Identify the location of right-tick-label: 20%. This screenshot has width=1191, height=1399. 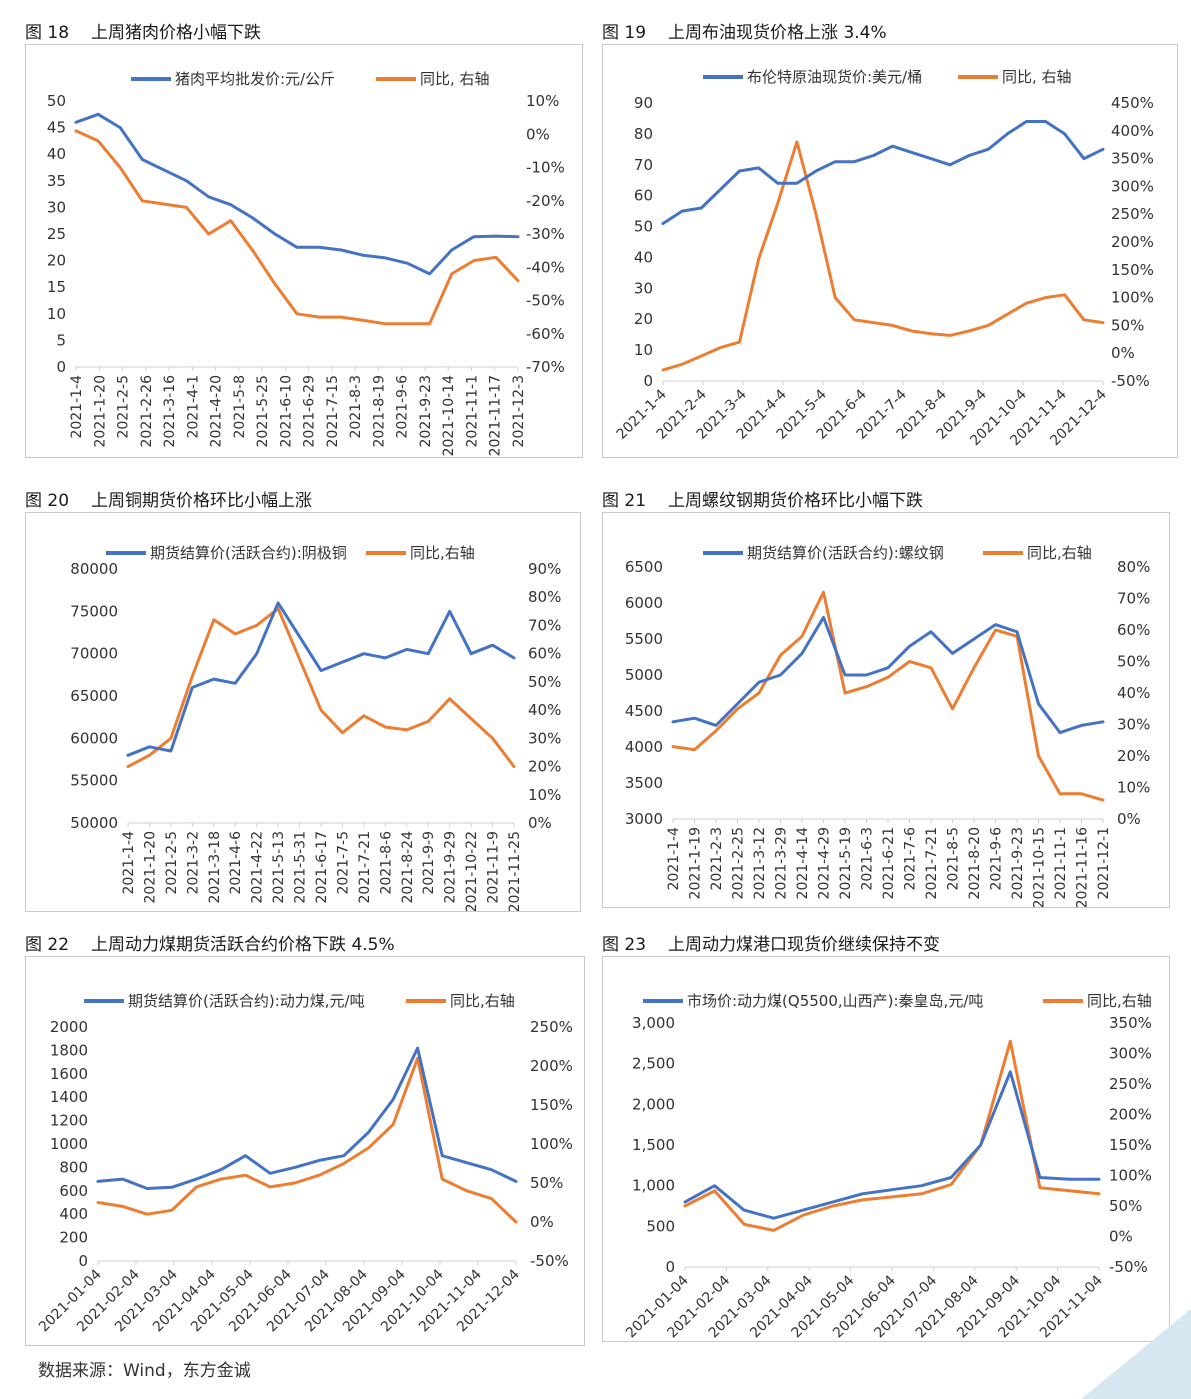
(544, 767).